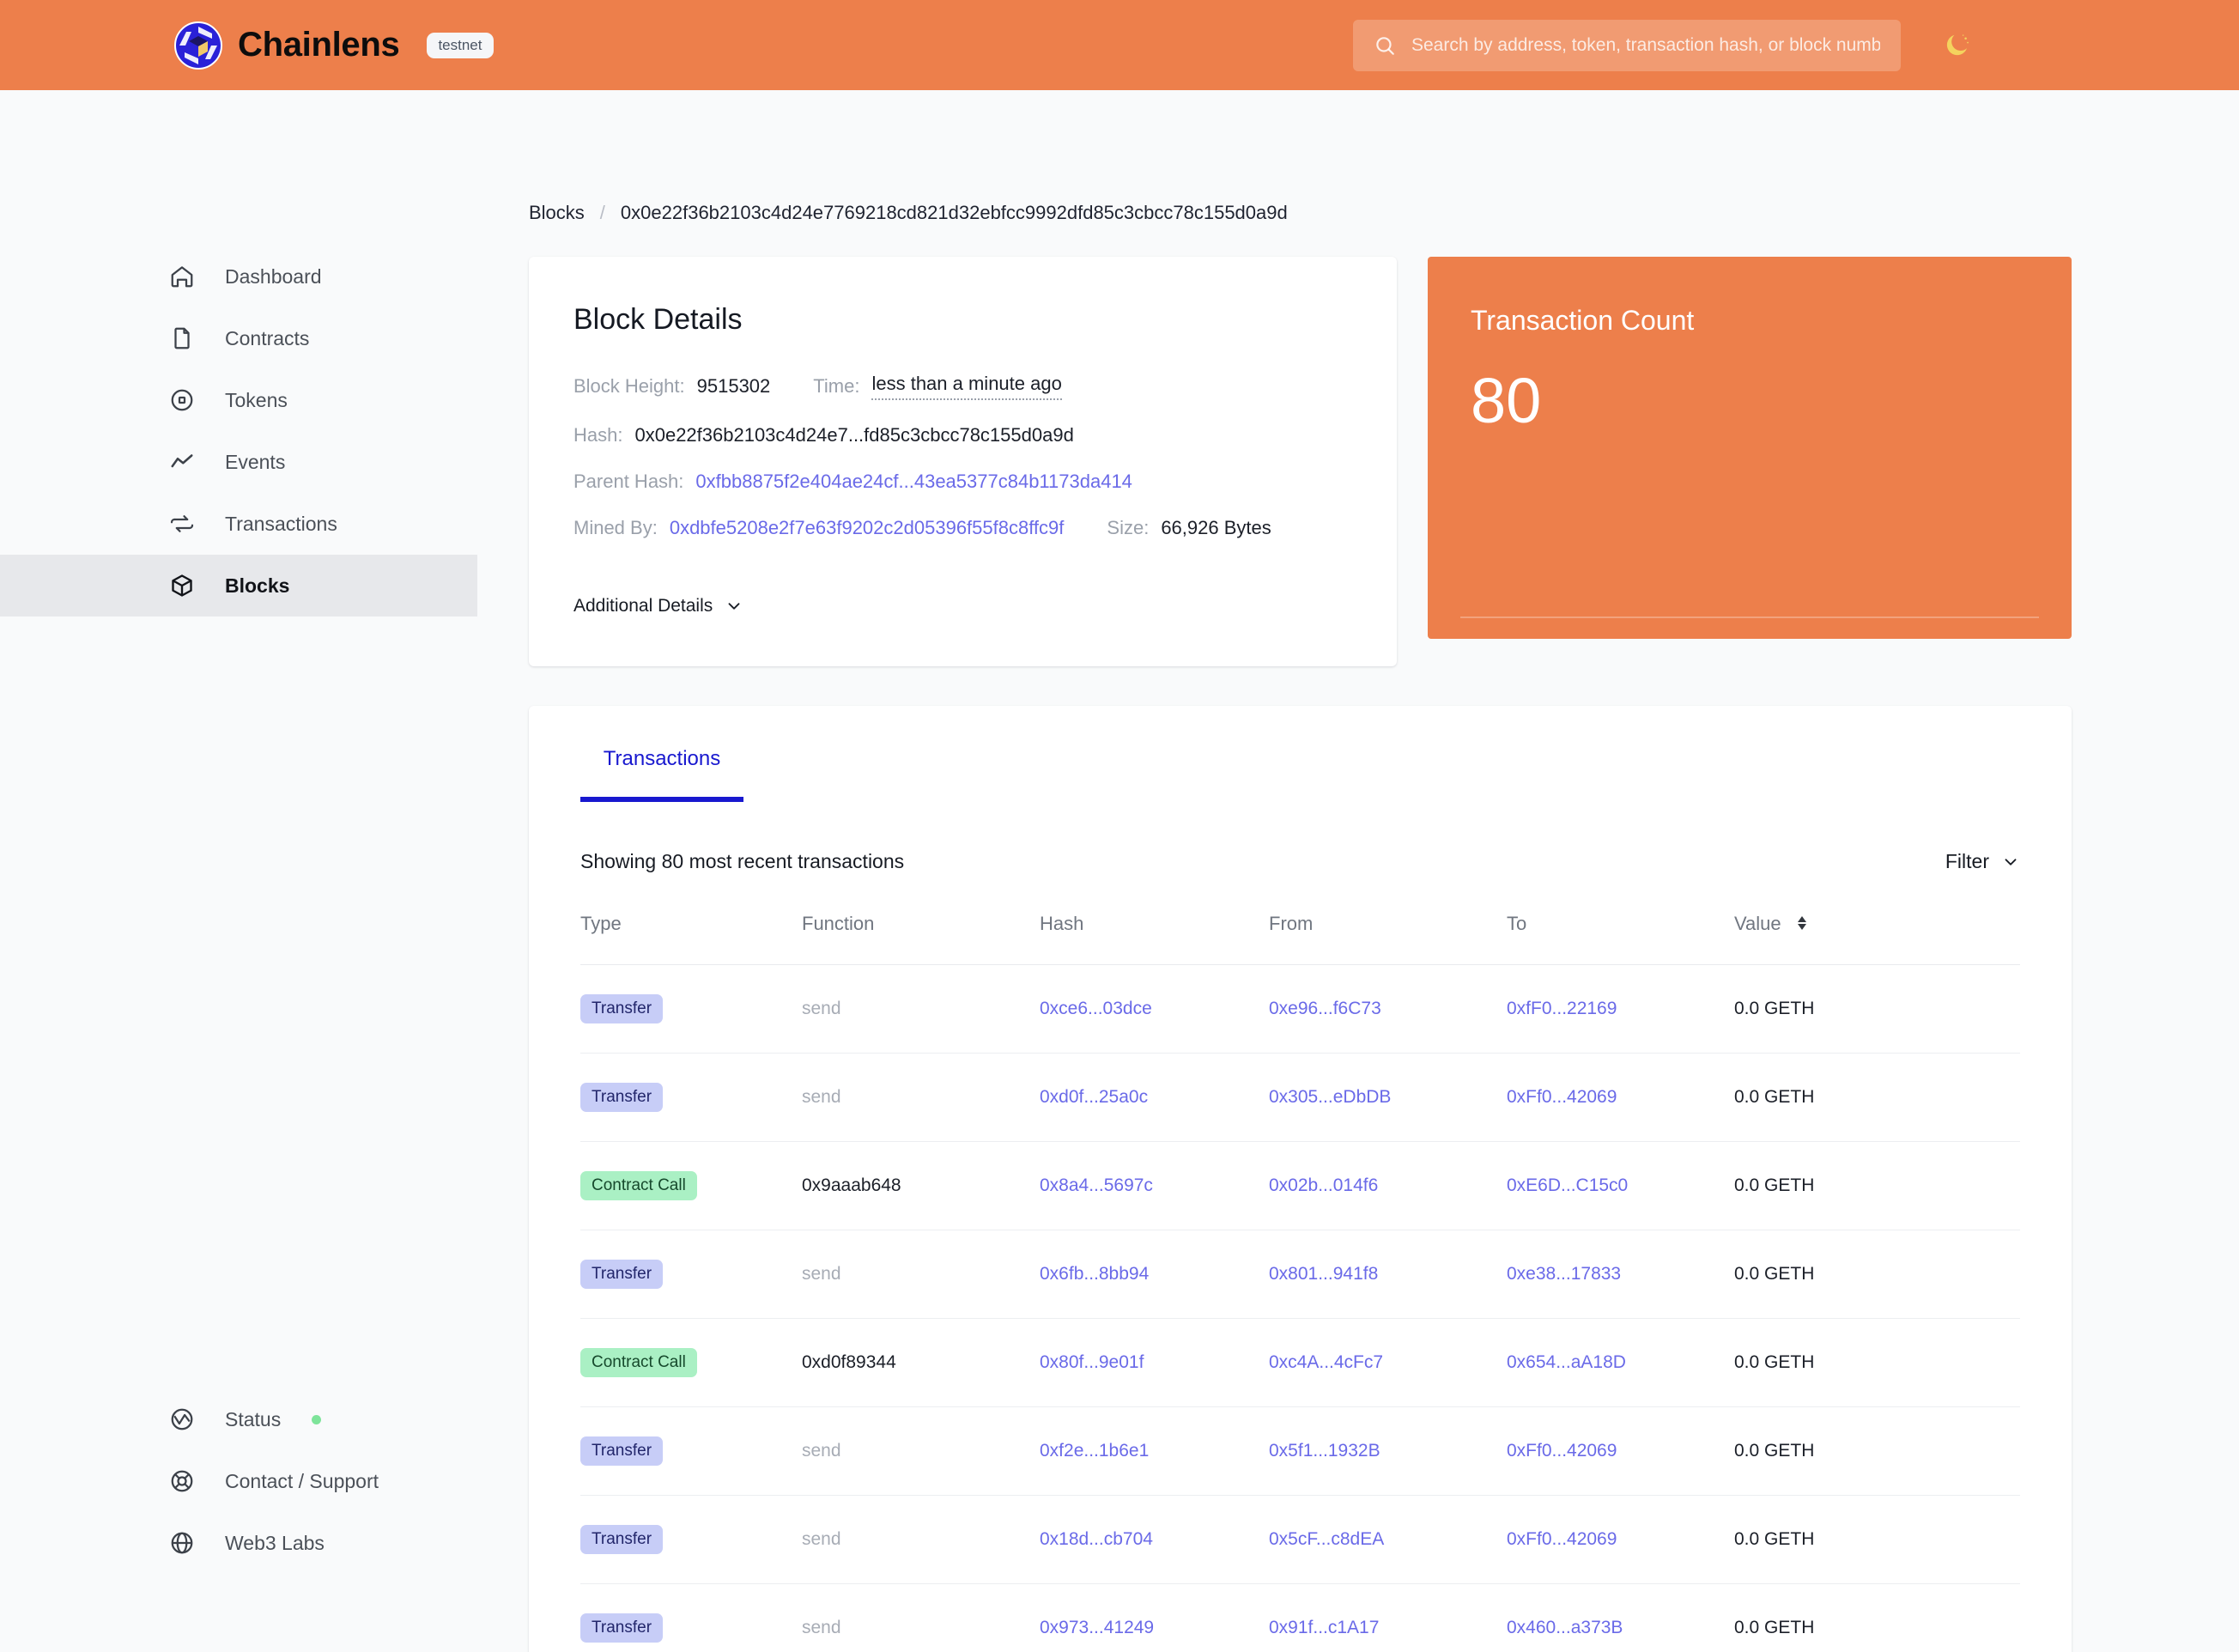  Describe the element at coordinates (1154, 1362) in the screenshot. I see `cell-hash: 0x80f...9e01f` at that location.